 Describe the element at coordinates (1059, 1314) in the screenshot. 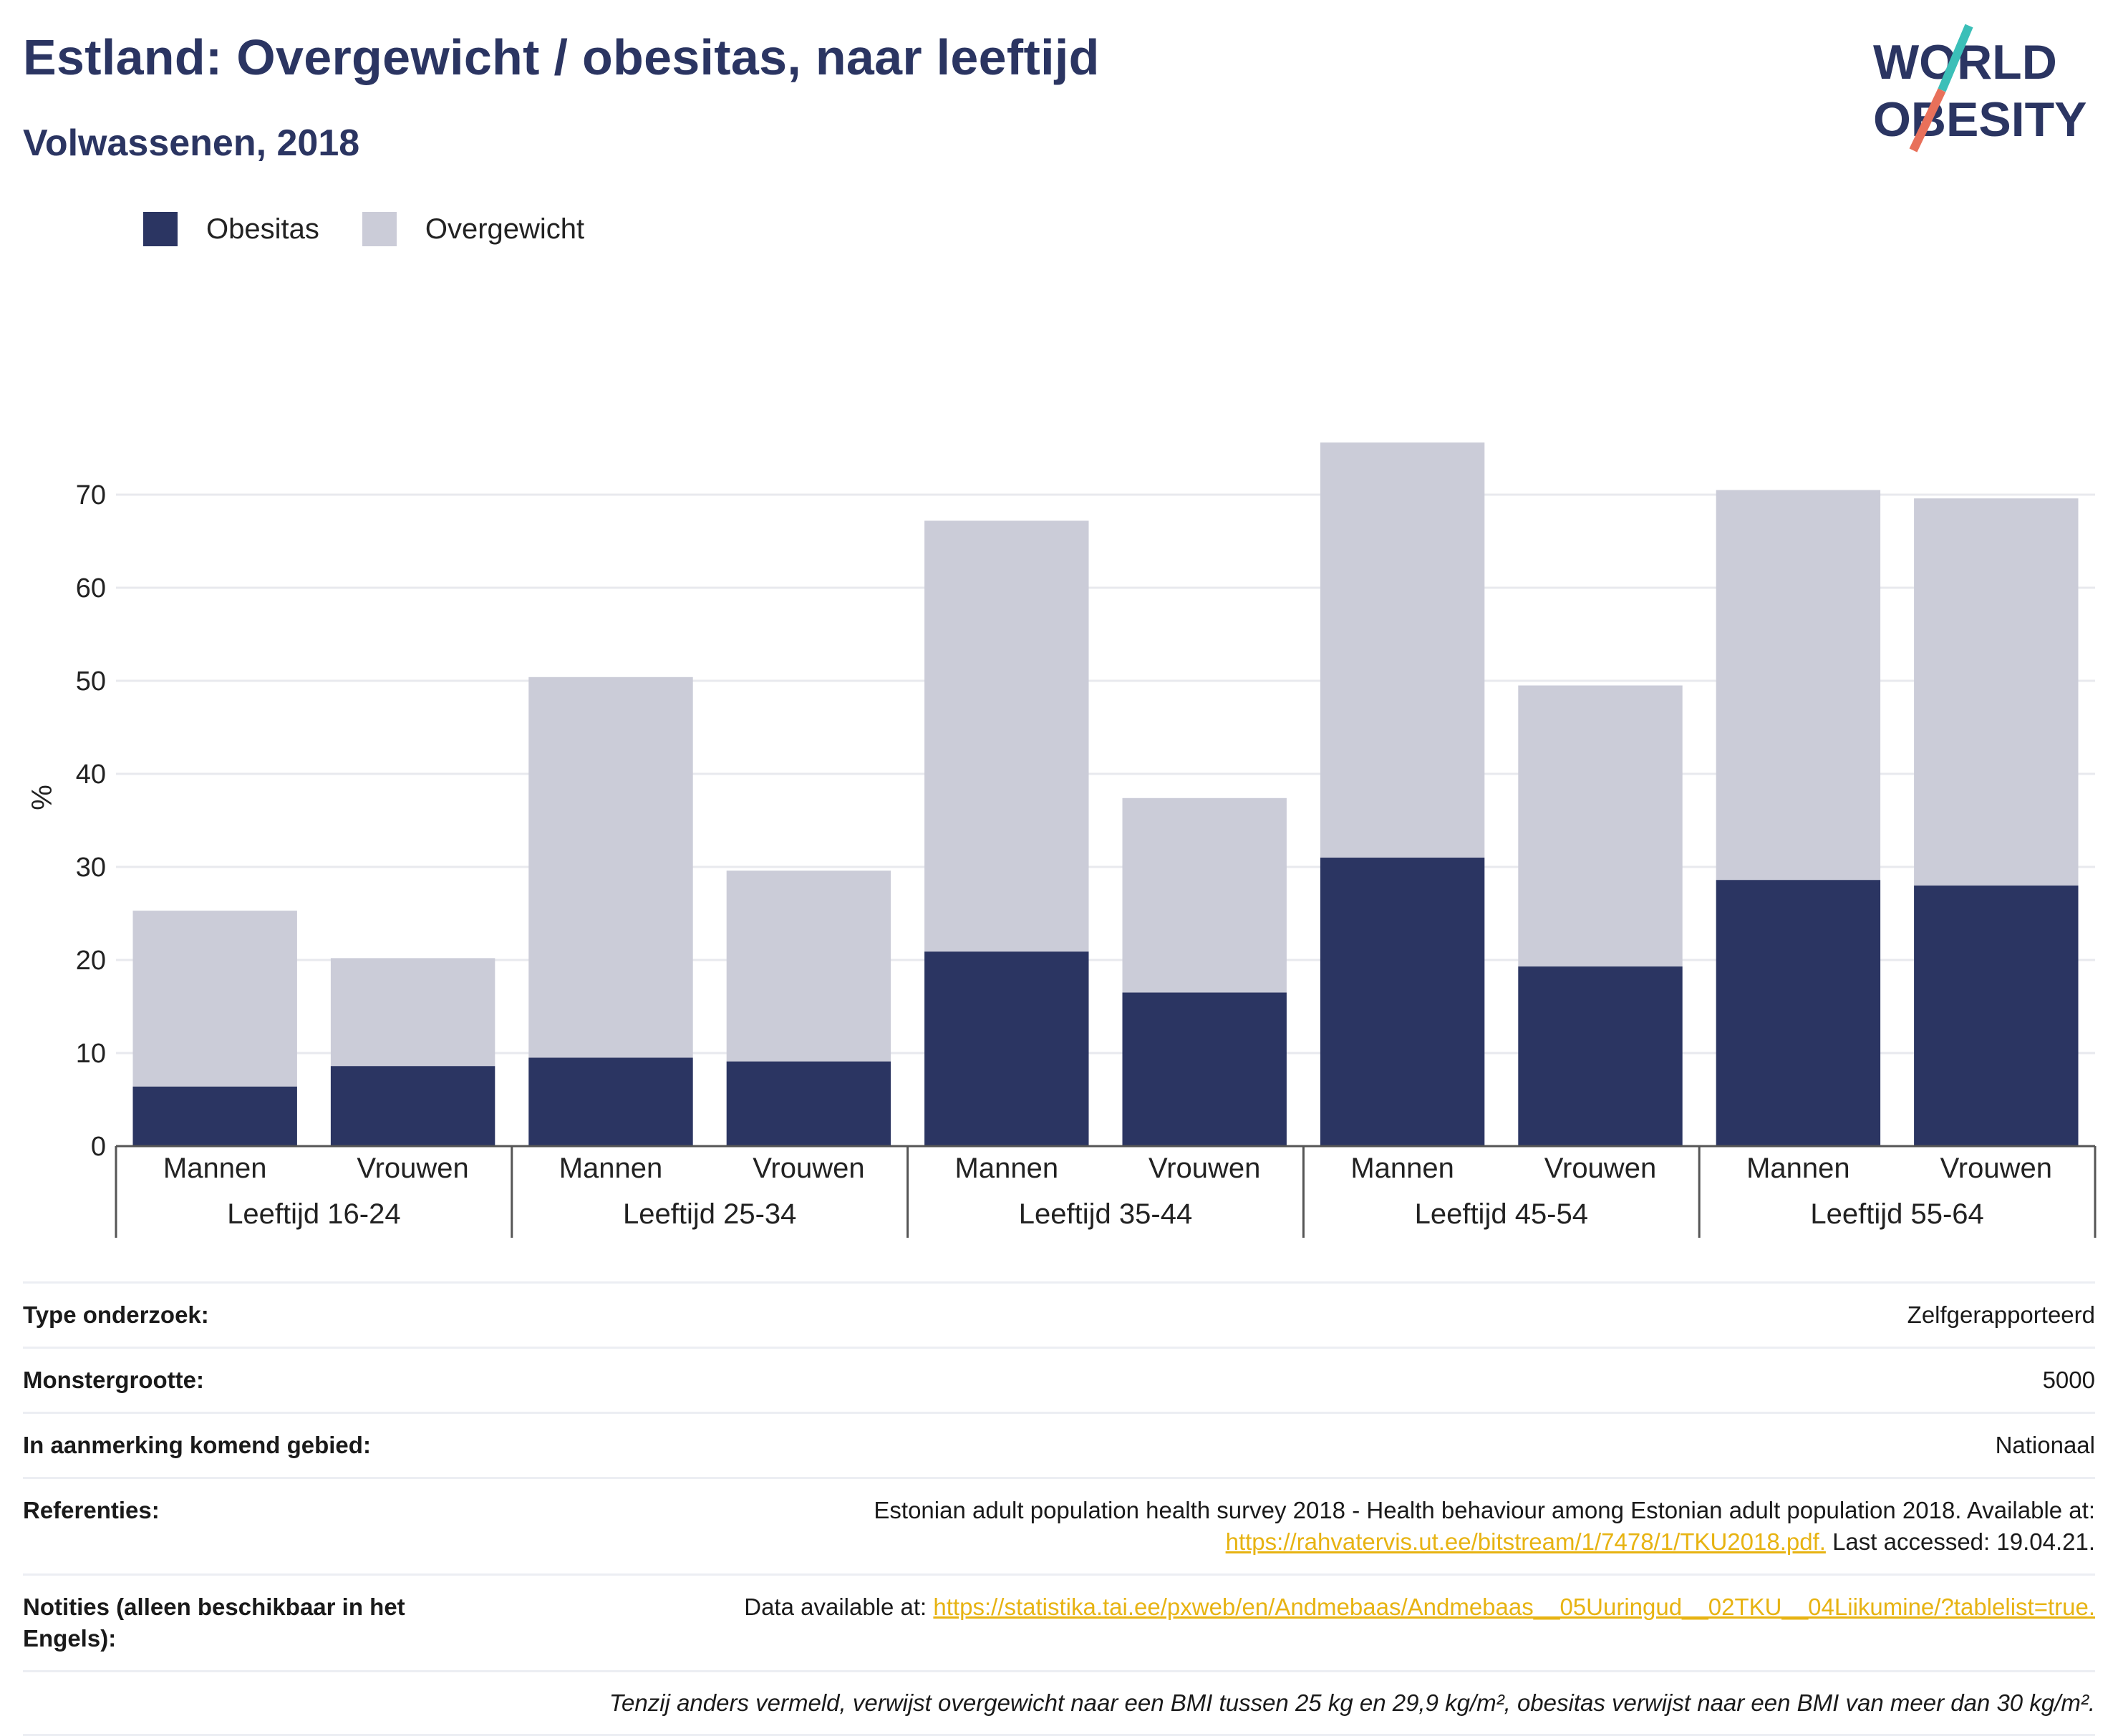

I see `info-row-type: Type onderzoek: Zelfgerapporteerd` at that location.